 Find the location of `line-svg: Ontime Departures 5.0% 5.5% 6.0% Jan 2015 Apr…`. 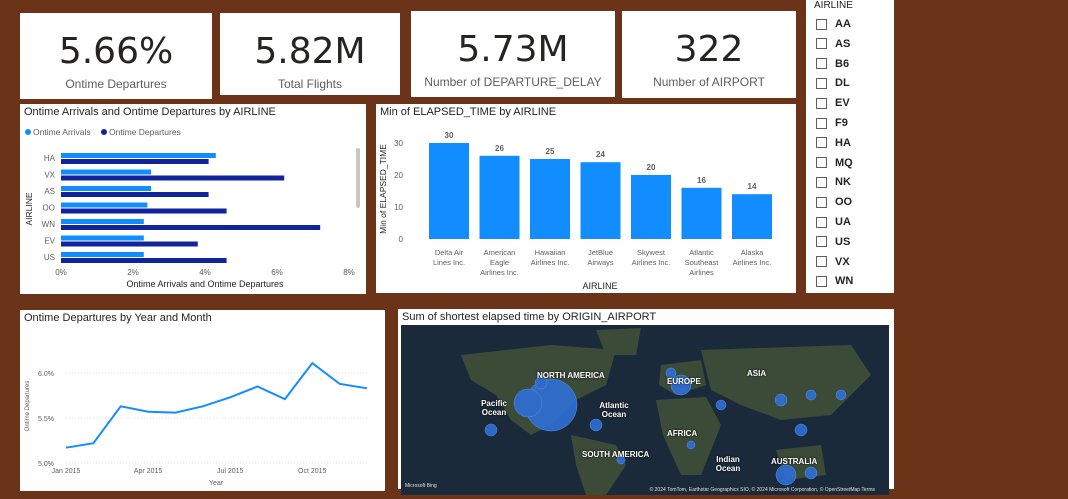

line-svg: Ontime Departures 5.0% 5.5% 6.0% Jan 2015 Apr… is located at coordinates (196, 424).